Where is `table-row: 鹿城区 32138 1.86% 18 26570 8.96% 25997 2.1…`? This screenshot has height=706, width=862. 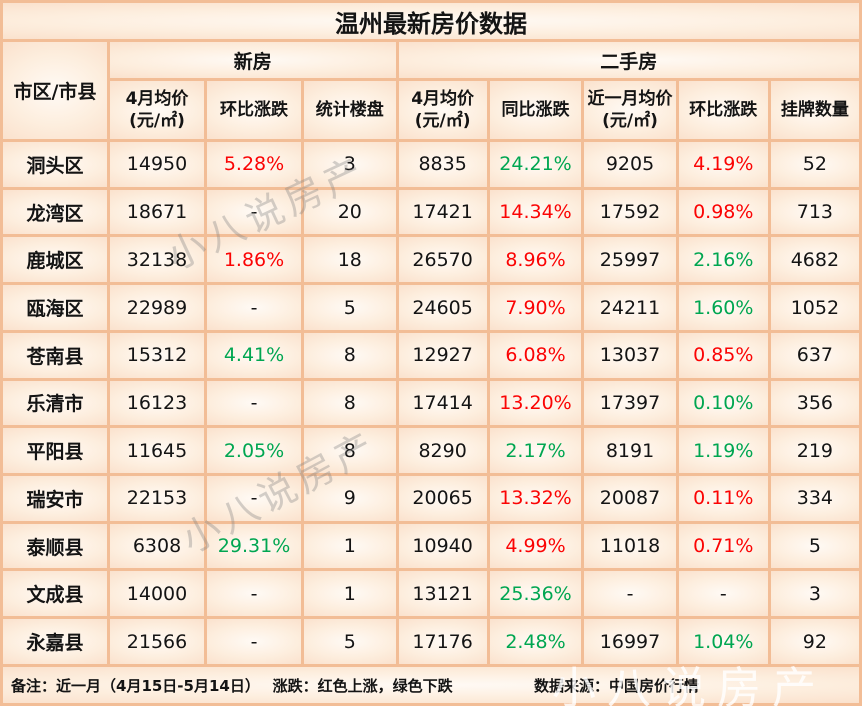 table-row: 鹿城区 32138 1.86% 18 26570 8.96% 25997 2.1… is located at coordinates (431, 260).